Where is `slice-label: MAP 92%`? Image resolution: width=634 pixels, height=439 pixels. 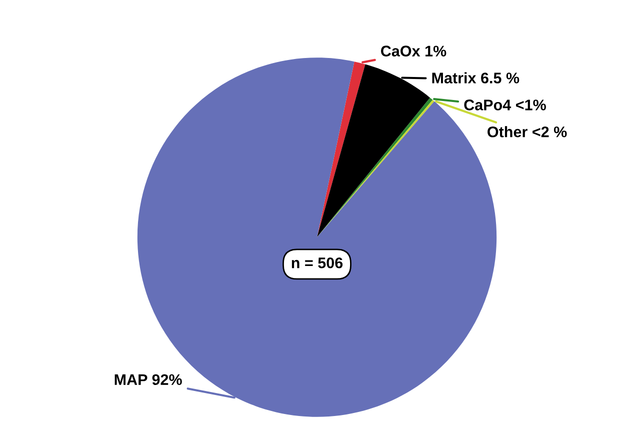 slice-label: MAP 92% is located at coordinates (148, 380).